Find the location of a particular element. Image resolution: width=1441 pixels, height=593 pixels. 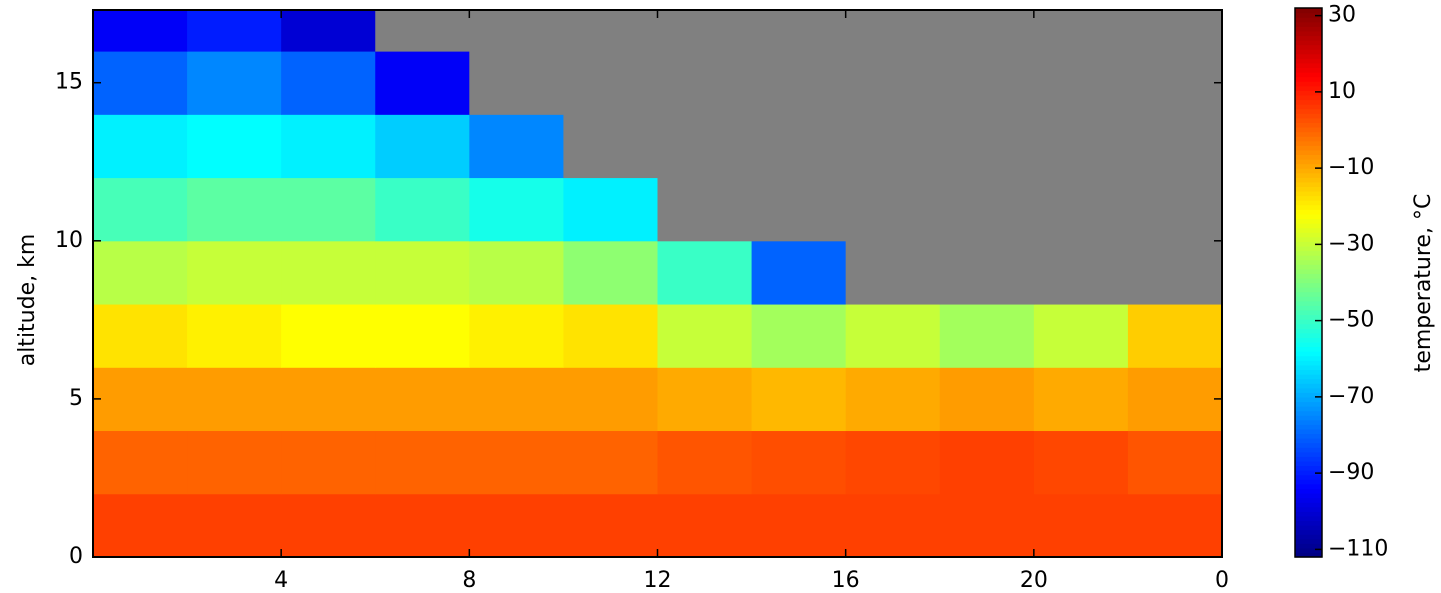

colorbar-tick-label: −90 is located at coordinates (1351, 472).